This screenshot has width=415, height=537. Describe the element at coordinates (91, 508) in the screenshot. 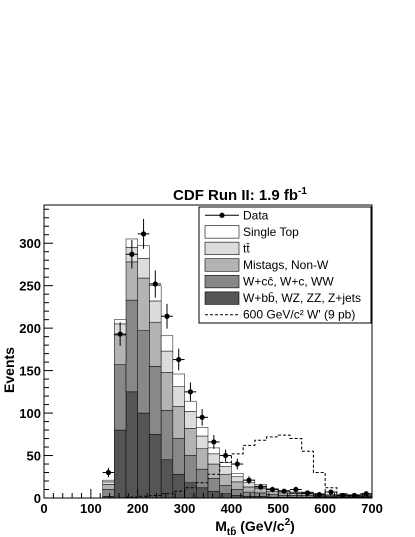

I see `x-tick-label: 100` at that location.